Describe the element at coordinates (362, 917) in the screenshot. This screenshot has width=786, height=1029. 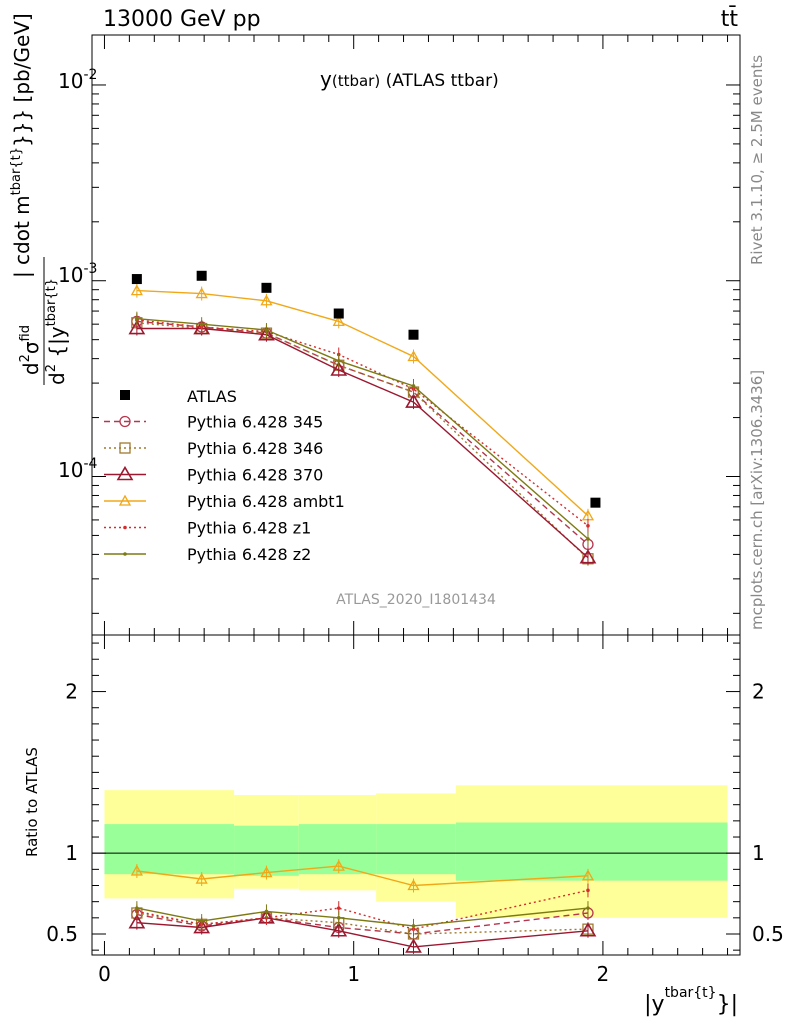
I see `ratio-line-z2` at that location.